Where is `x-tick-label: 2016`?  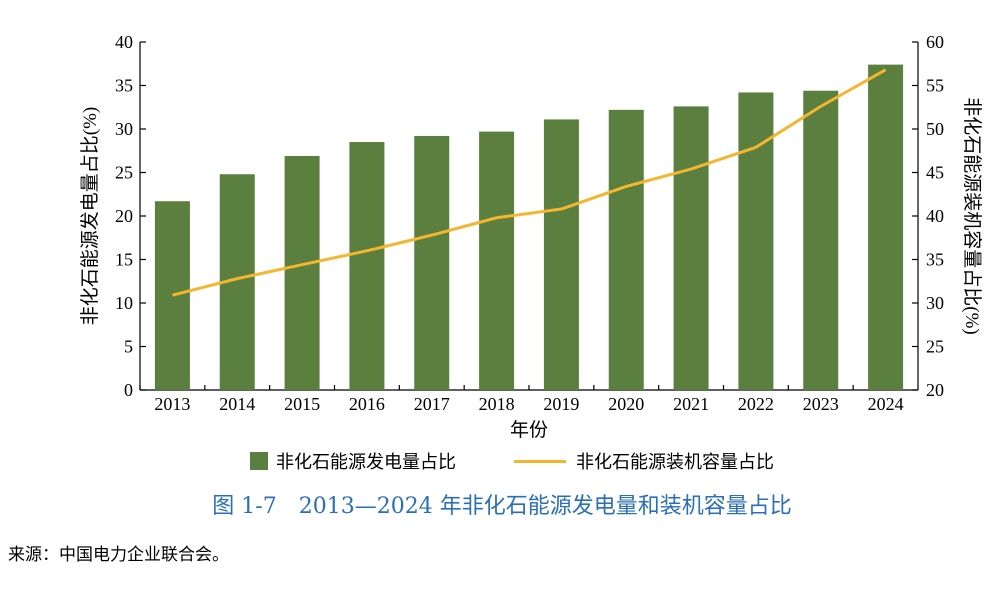 x-tick-label: 2016 is located at coordinates (367, 404).